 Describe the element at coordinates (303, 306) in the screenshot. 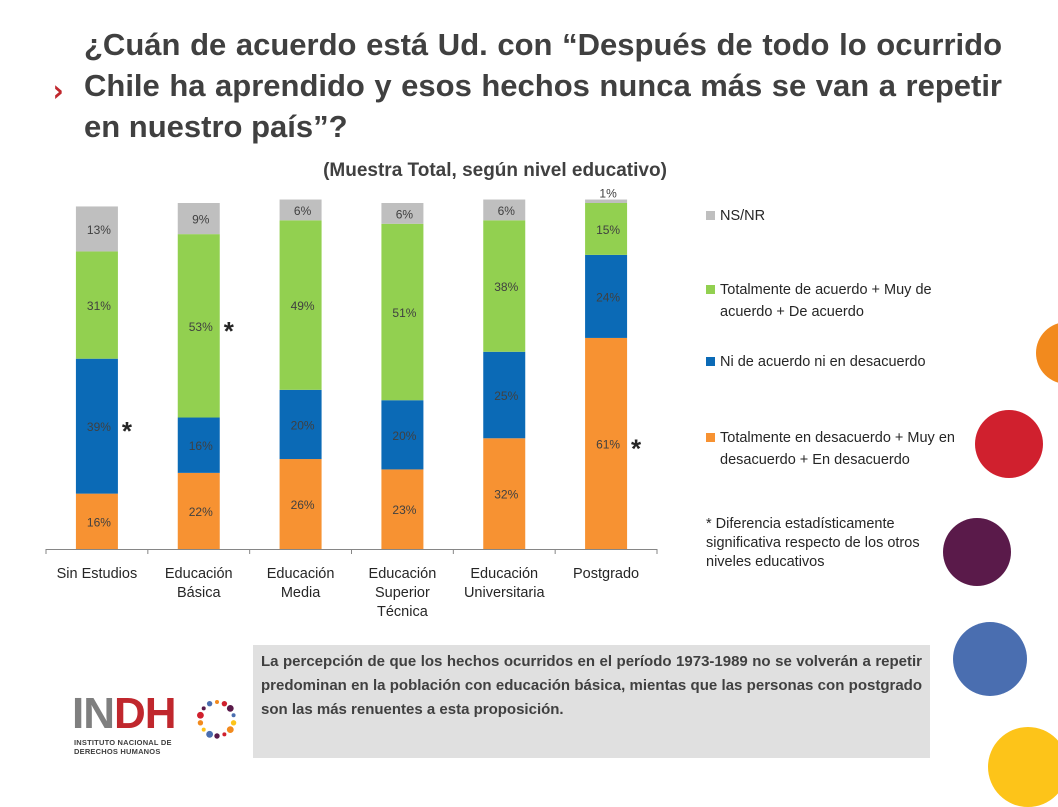

I see `data-label: 49%` at that location.